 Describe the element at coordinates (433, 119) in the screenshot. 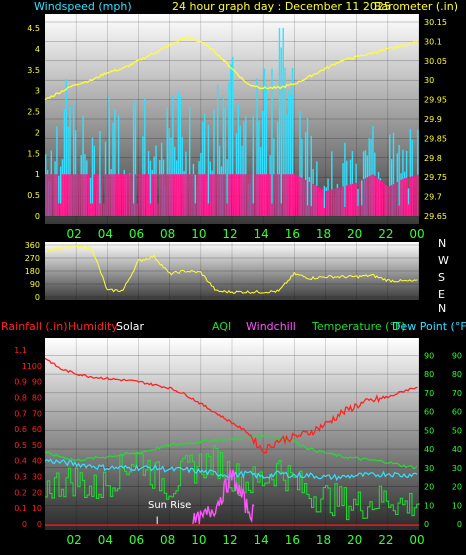

I see `right-tick-label: 29.9` at that location.